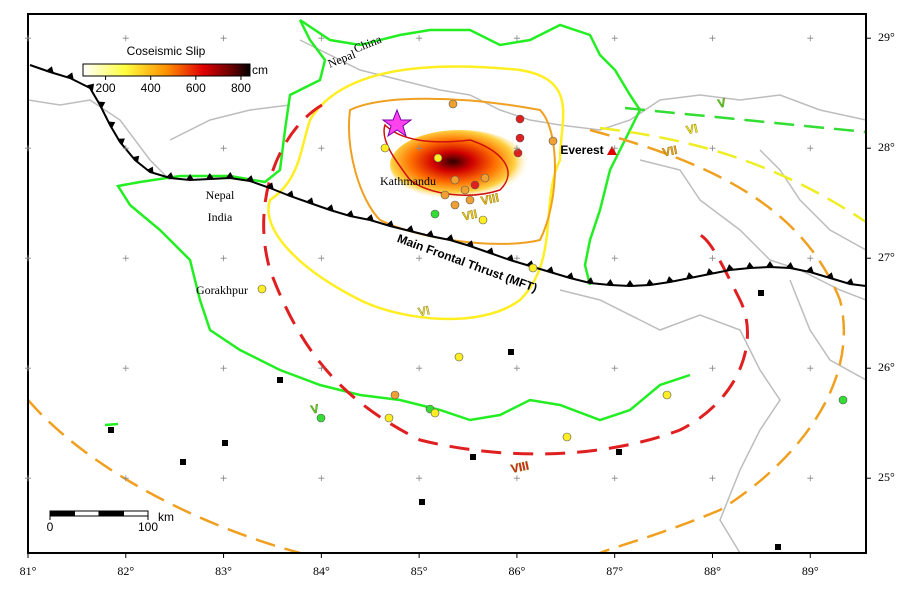  Describe the element at coordinates (260, 70) in the screenshot. I see `colorbar-unit: cm` at that location.